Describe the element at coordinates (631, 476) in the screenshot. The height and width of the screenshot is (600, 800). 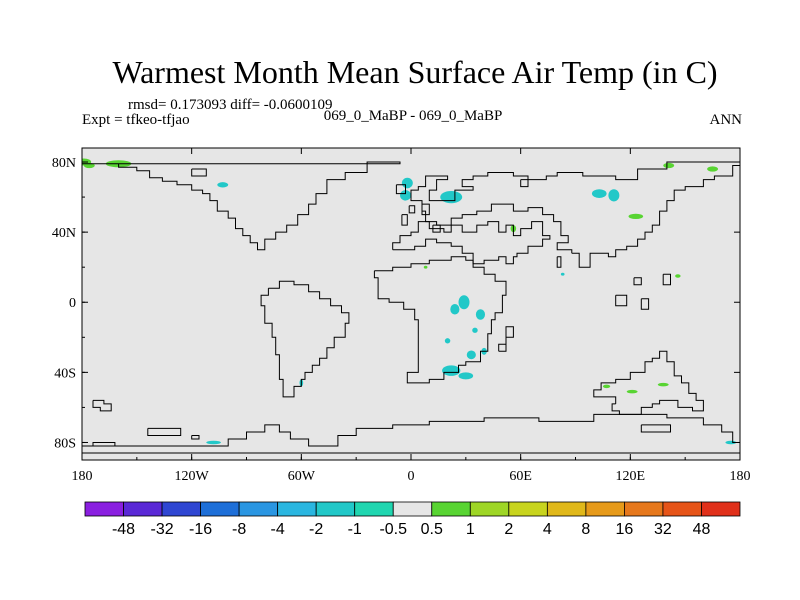
I see `lon-tick-label: 120E` at that location.